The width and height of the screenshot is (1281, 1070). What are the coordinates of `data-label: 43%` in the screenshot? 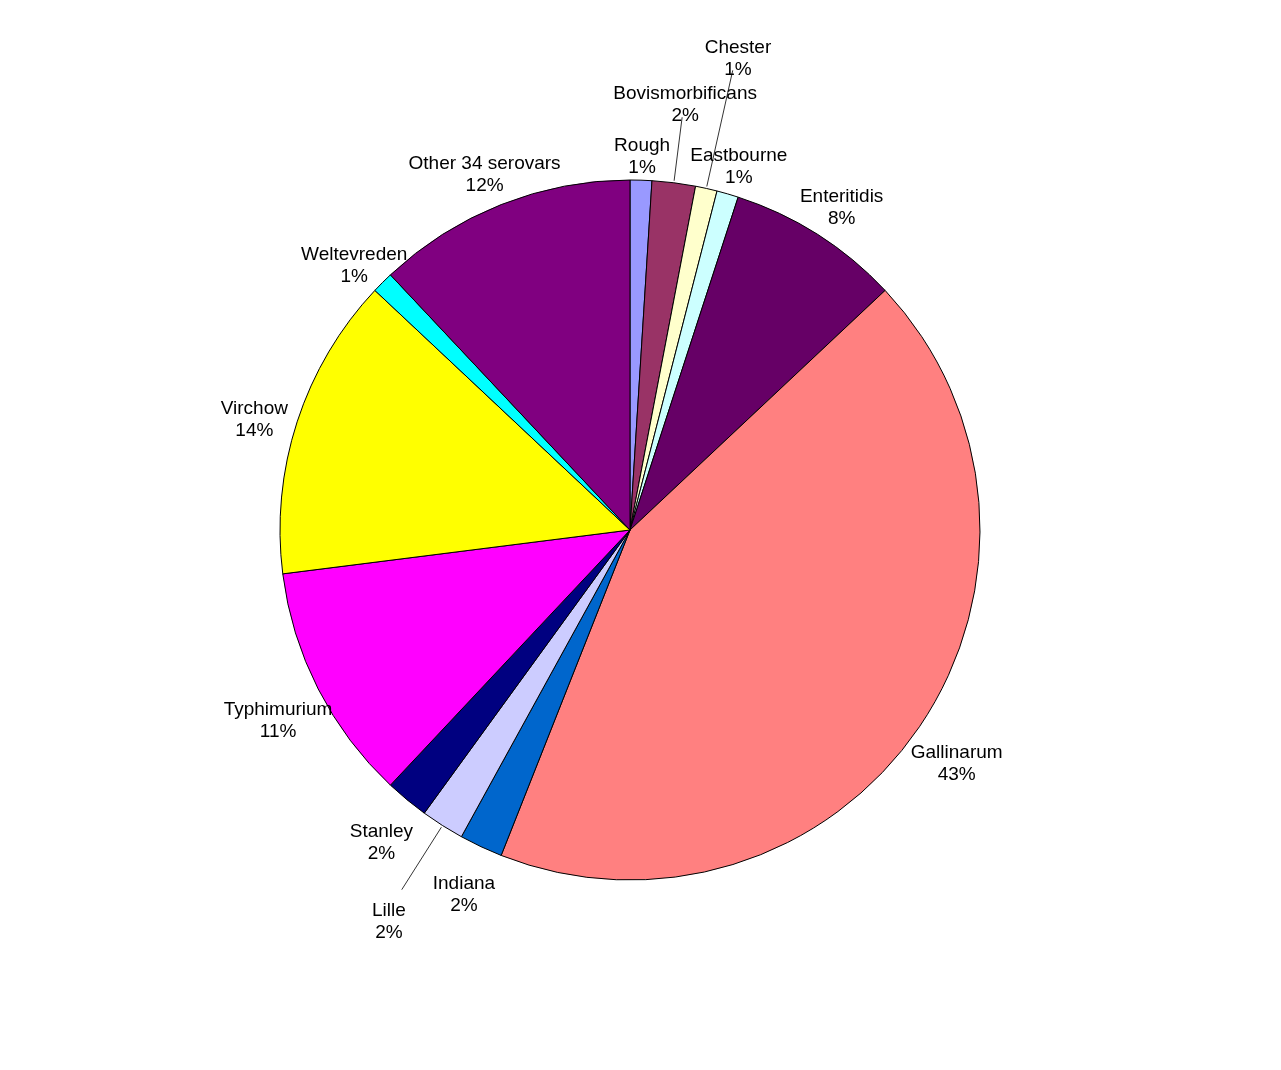 It's located at (956, 774).